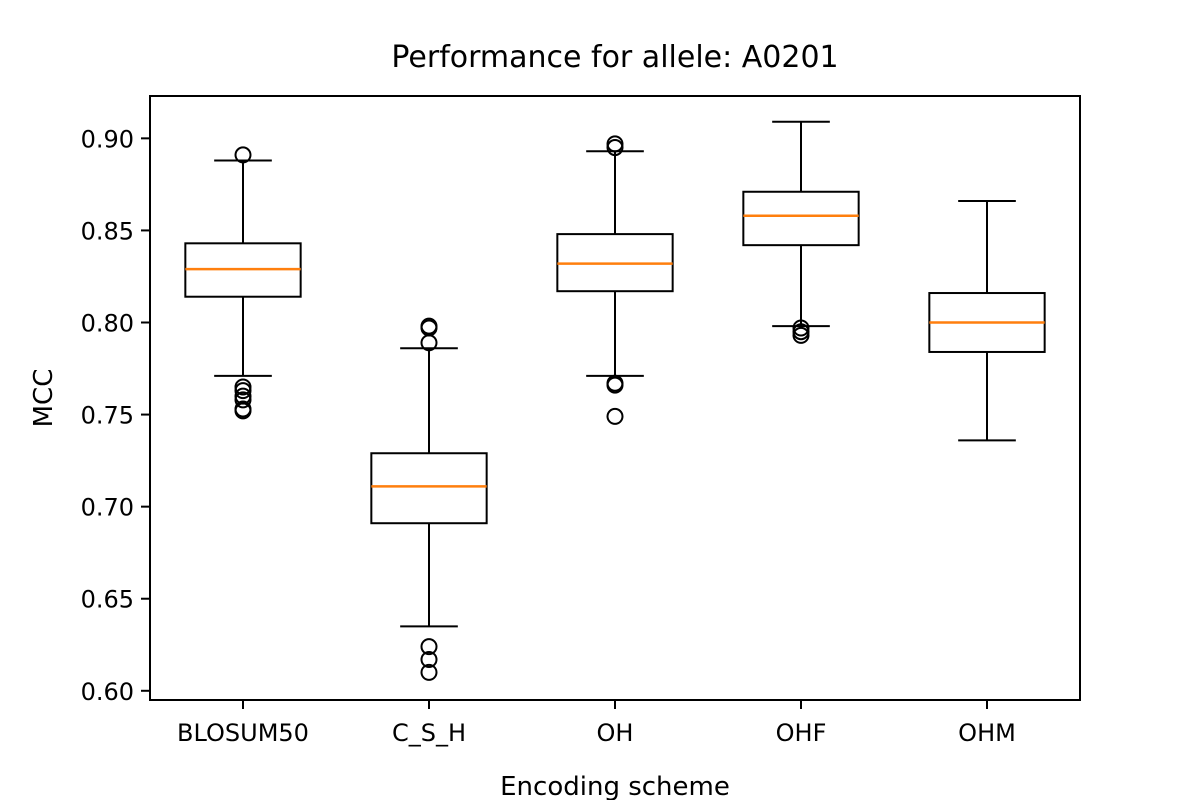 The image size is (1200, 800). What do you see at coordinates (429, 733) in the screenshot?
I see `x-tick-label: C_S_H` at bounding box center [429, 733].